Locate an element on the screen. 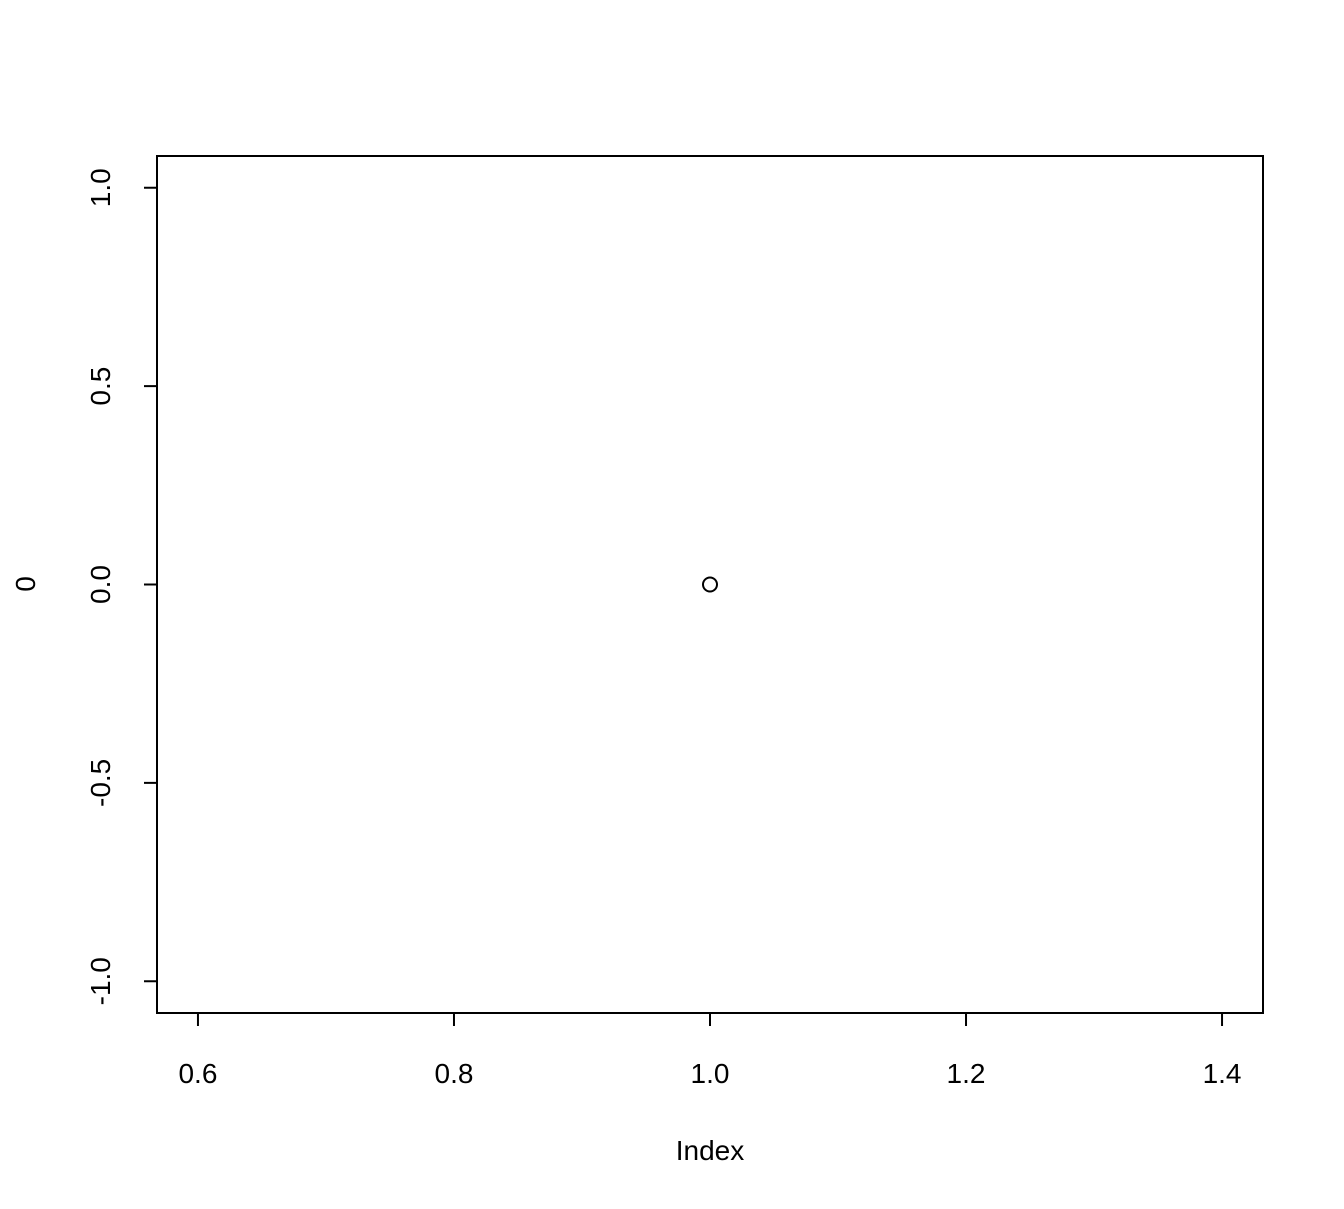 The width and height of the screenshot is (1344, 1209). x-axis-title: Index is located at coordinates (710, 1150).